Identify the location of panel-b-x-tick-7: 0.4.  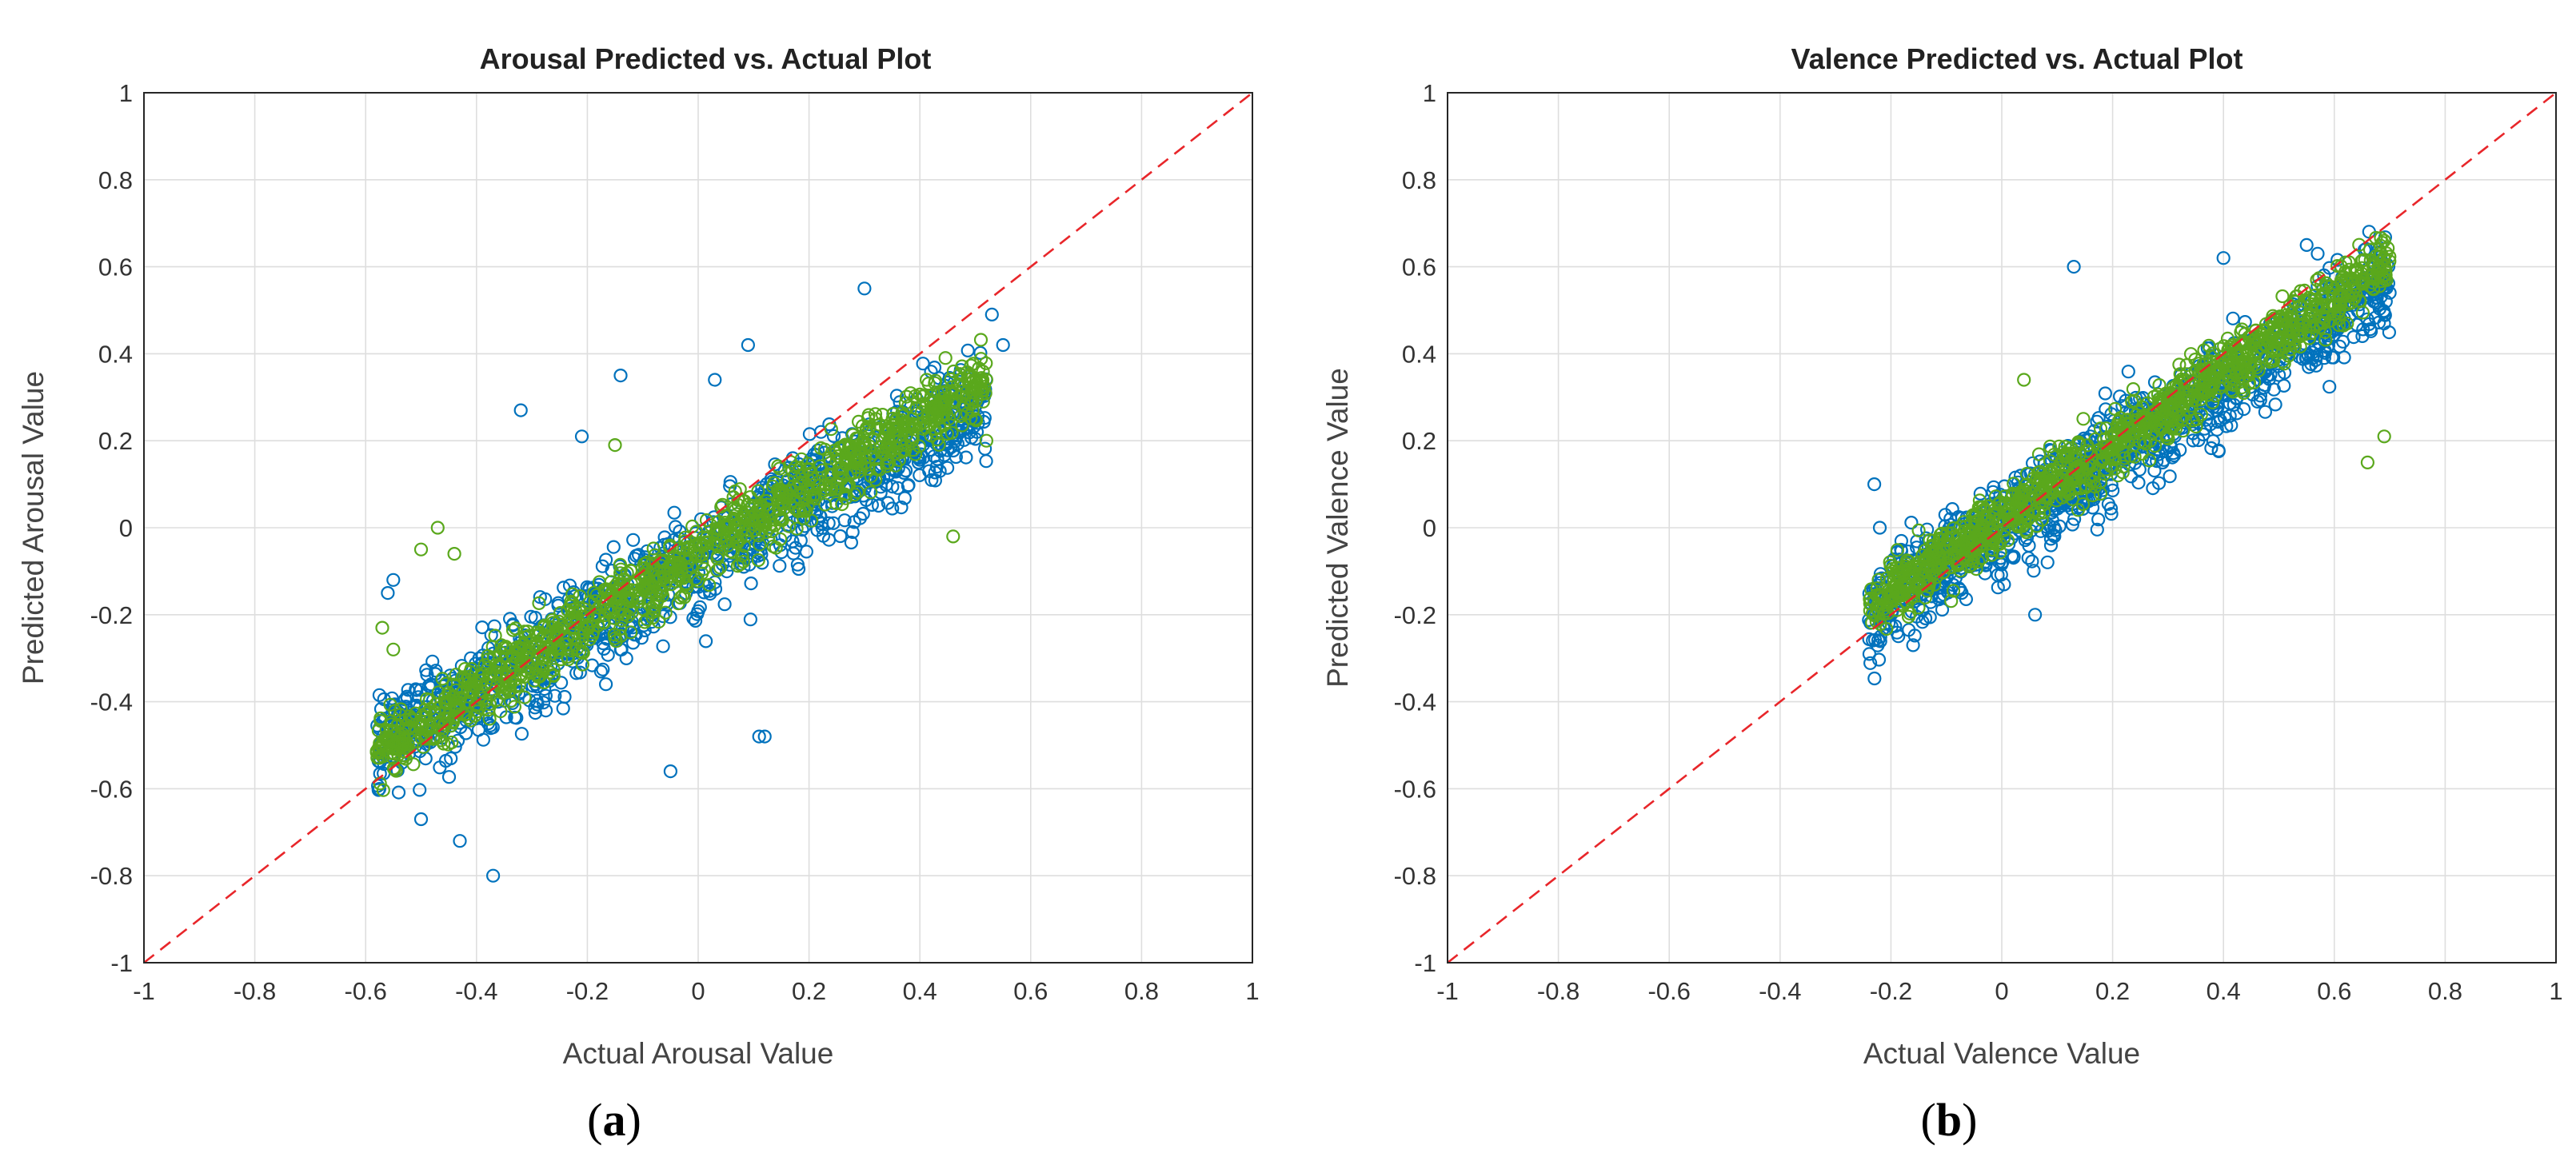
(2224, 991).